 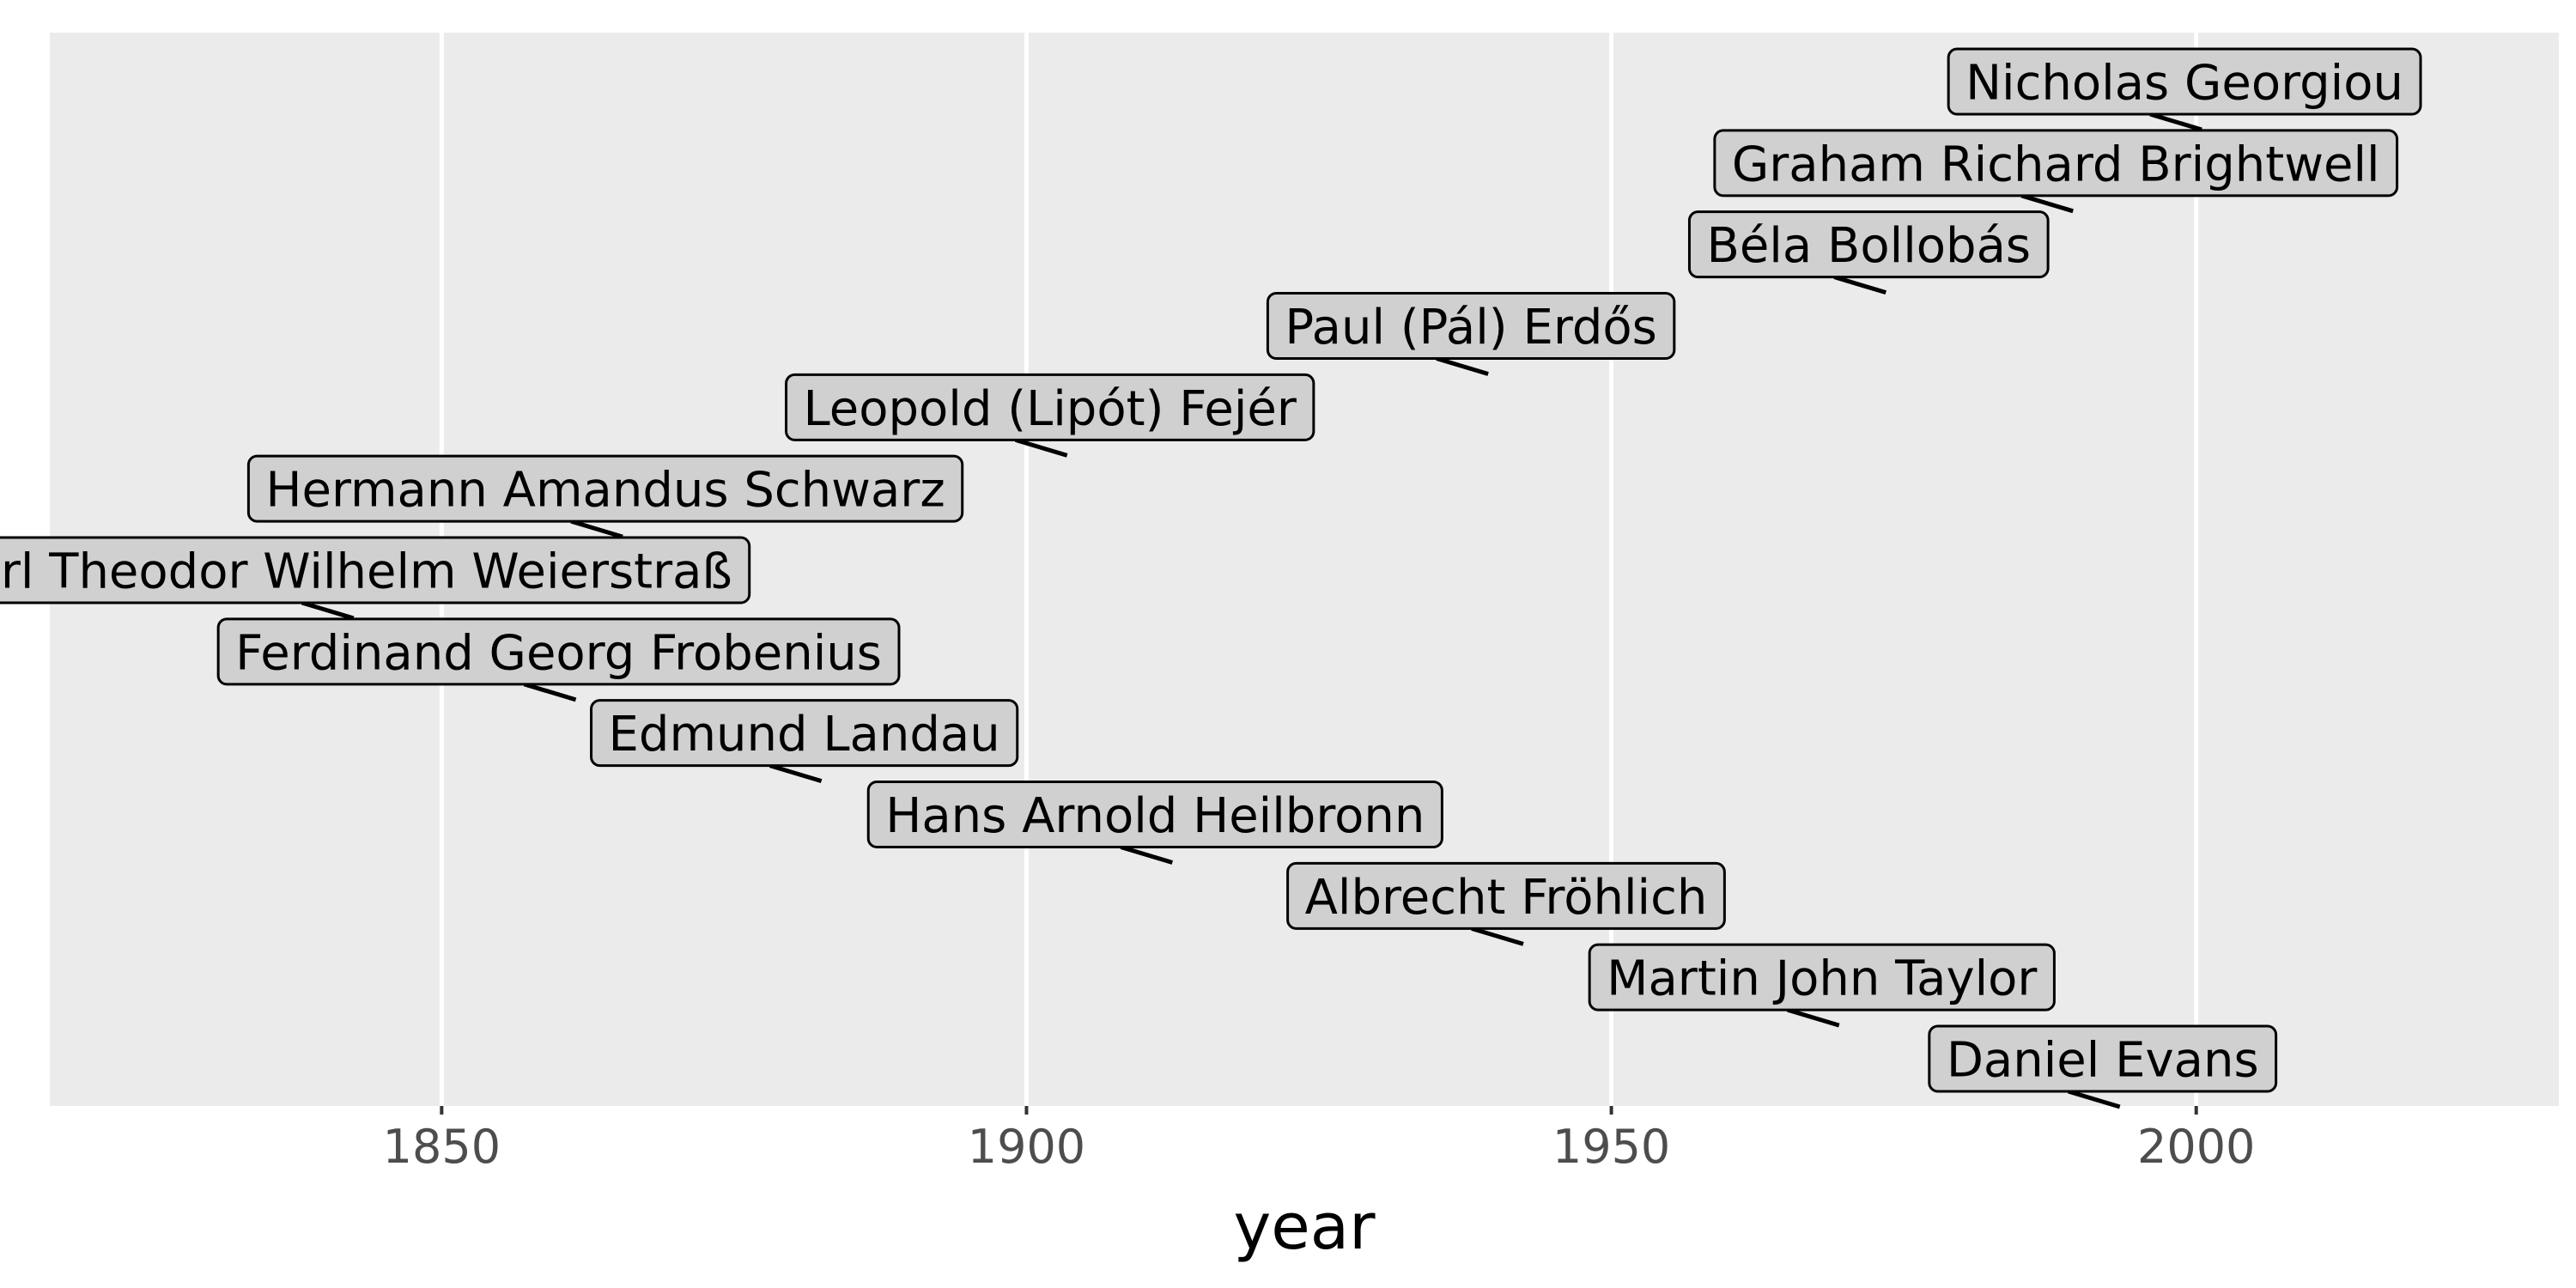 I want to click on label-box: Hans Arnold Heilbronn, so click(x=1155, y=814).